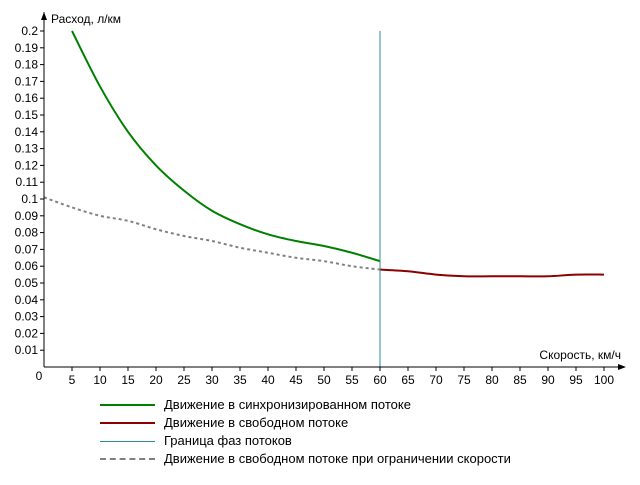 The height and width of the screenshot is (485, 640). What do you see at coordinates (228, 440) in the screenshot?
I see `legend-label: Граница фаз потоков` at bounding box center [228, 440].